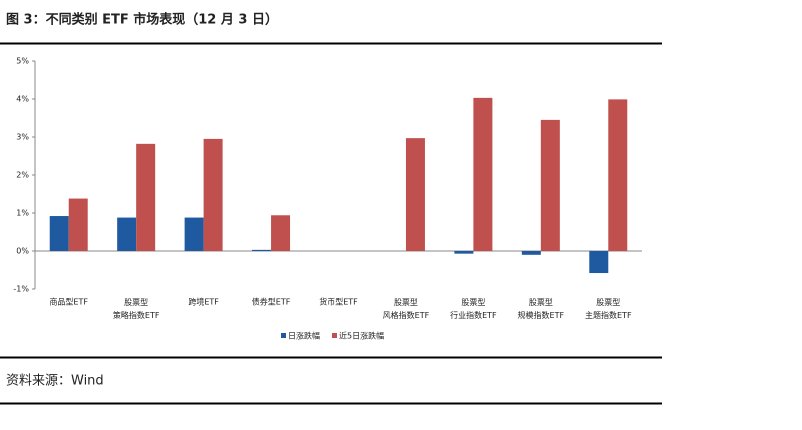 The image size is (802, 430). What do you see at coordinates (304, 336) in the screenshot?
I see `legend-label: 日涨跌幅` at bounding box center [304, 336].